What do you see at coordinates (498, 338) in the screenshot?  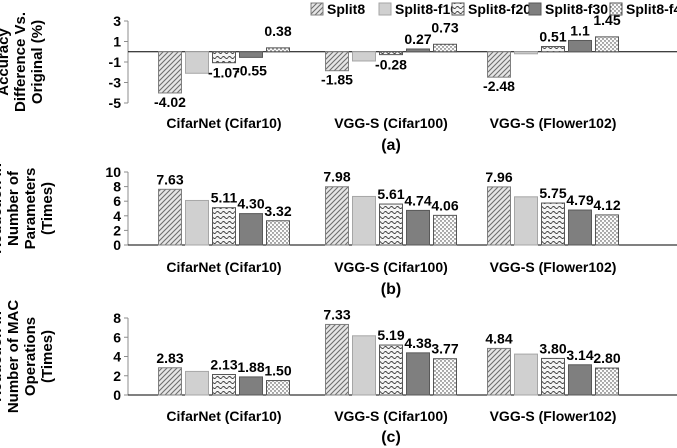 I see `data-label: 4.84` at bounding box center [498, 338].